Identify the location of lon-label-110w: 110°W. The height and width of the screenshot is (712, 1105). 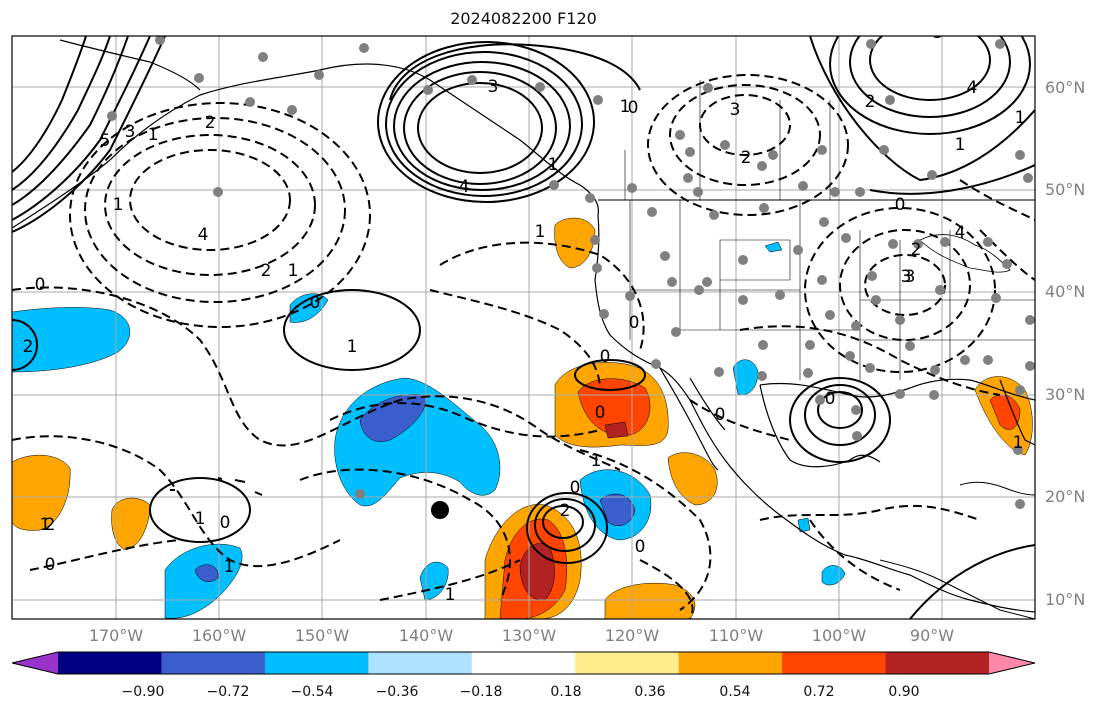
(736, 635).